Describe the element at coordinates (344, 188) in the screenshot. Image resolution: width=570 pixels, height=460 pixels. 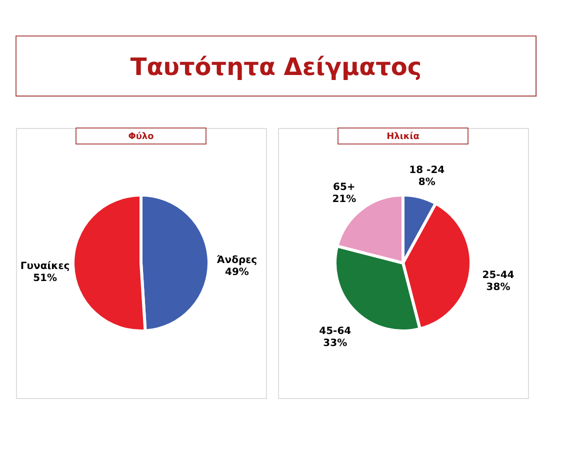
I see `slice-label: 65+` at that location.